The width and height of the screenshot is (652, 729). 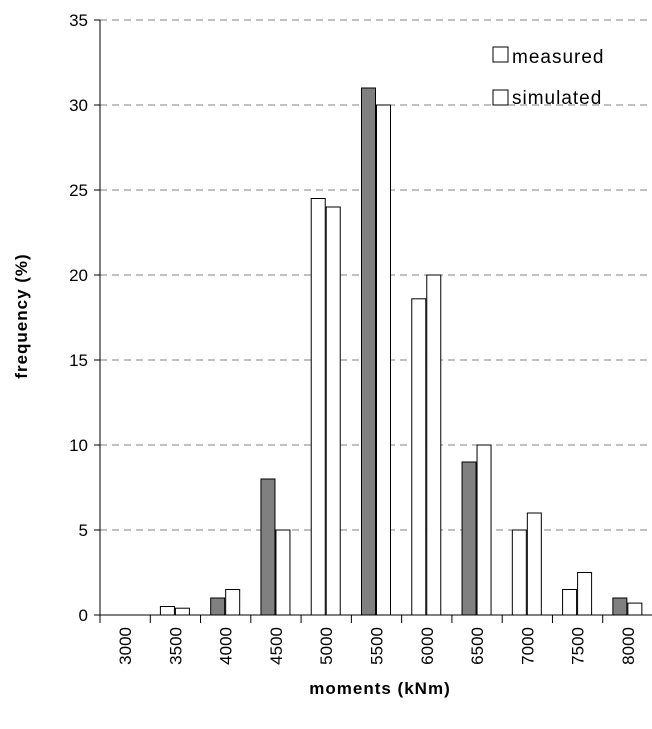 What do you see at coordinates (379, 688) in the screenshot?
I see `x-axis-title: moments (kNm)` at bounding box center [379, 688].